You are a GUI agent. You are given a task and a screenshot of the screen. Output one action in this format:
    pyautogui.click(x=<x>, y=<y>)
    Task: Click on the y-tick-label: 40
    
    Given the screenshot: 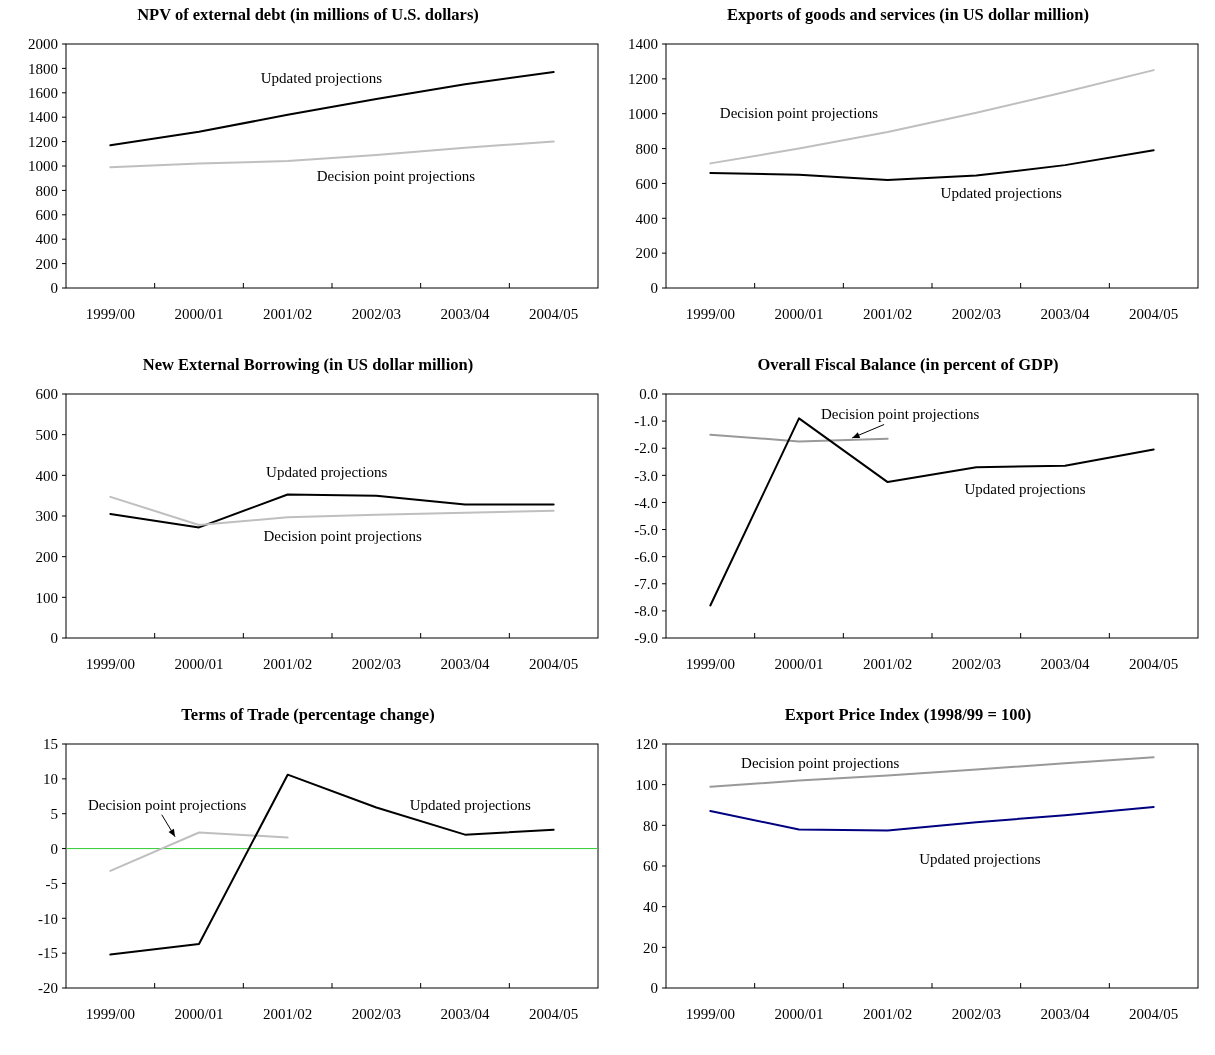 What is the action you would take?
    pyautogui.click(x=650, y=906)
    